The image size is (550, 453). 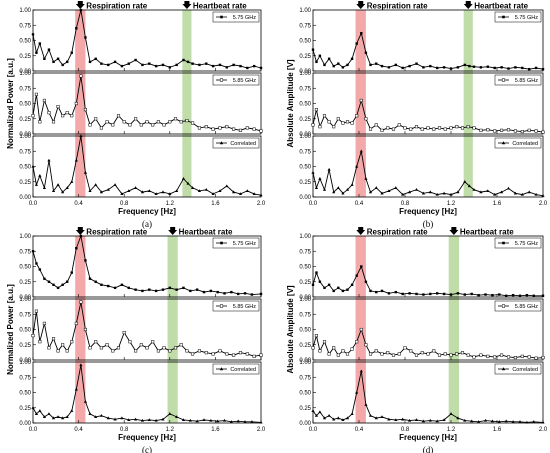 I want to click on y-tick-label: 0.50, so click(x=305, y=268).